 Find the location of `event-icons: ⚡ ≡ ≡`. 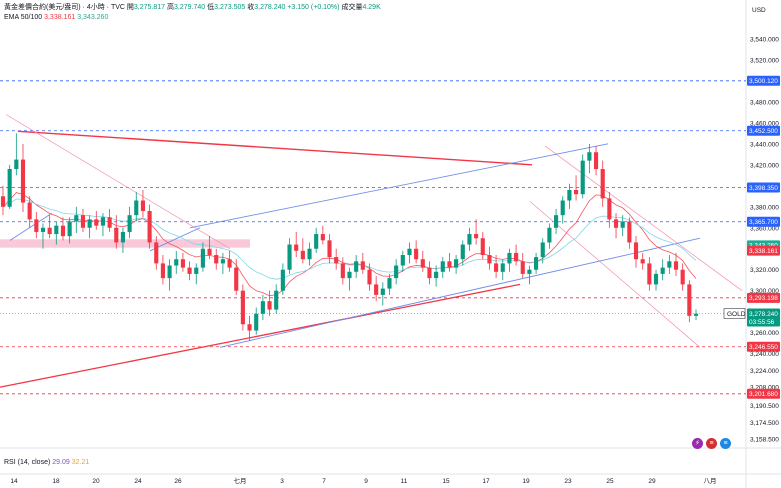

event-icons: ⚡ ≡ ≡ is located at coordinates (711, 443).